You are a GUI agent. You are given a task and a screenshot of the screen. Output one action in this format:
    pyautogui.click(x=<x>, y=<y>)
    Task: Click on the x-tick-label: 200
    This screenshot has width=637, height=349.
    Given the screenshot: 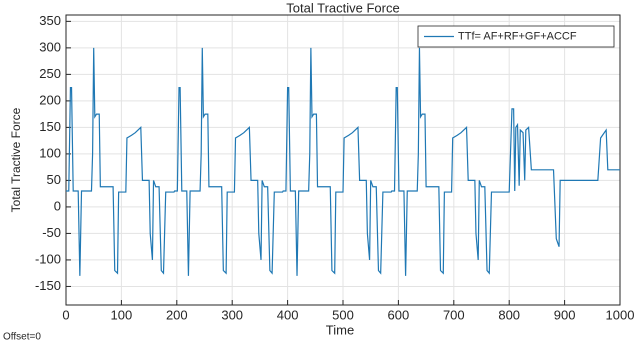 What is the action you would take?
    pyautogui.click(x=177, y=314)
    